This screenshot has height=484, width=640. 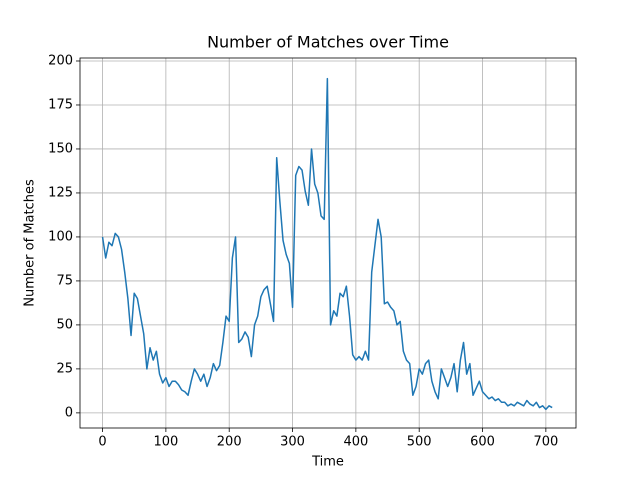 I want to click on y-tick-label: 150, so click(x=60, y=148).